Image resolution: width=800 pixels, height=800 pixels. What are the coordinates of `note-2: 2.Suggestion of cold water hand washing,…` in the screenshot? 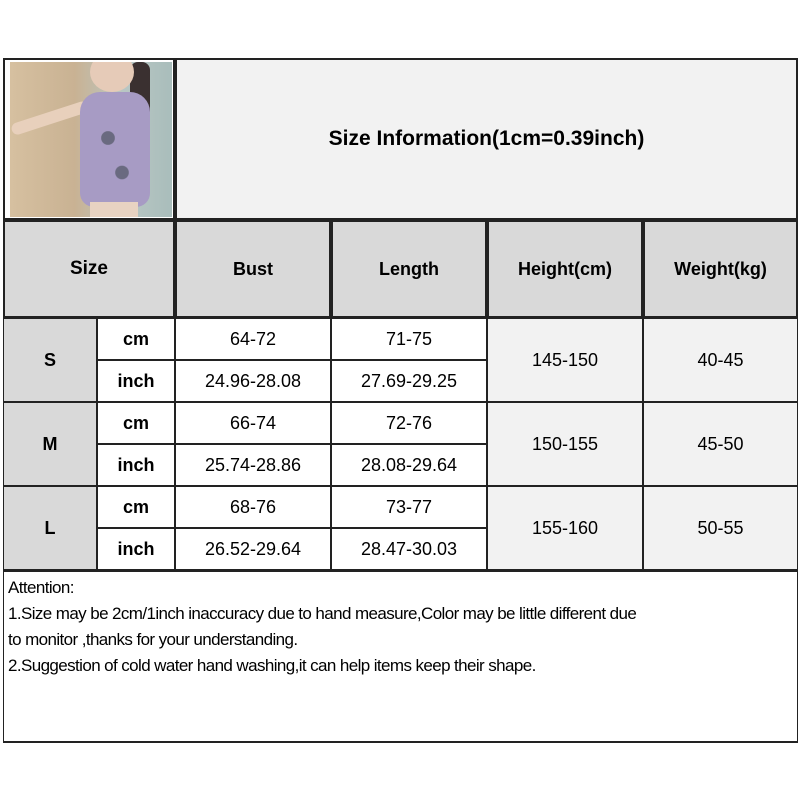 It's located at (272, 665).